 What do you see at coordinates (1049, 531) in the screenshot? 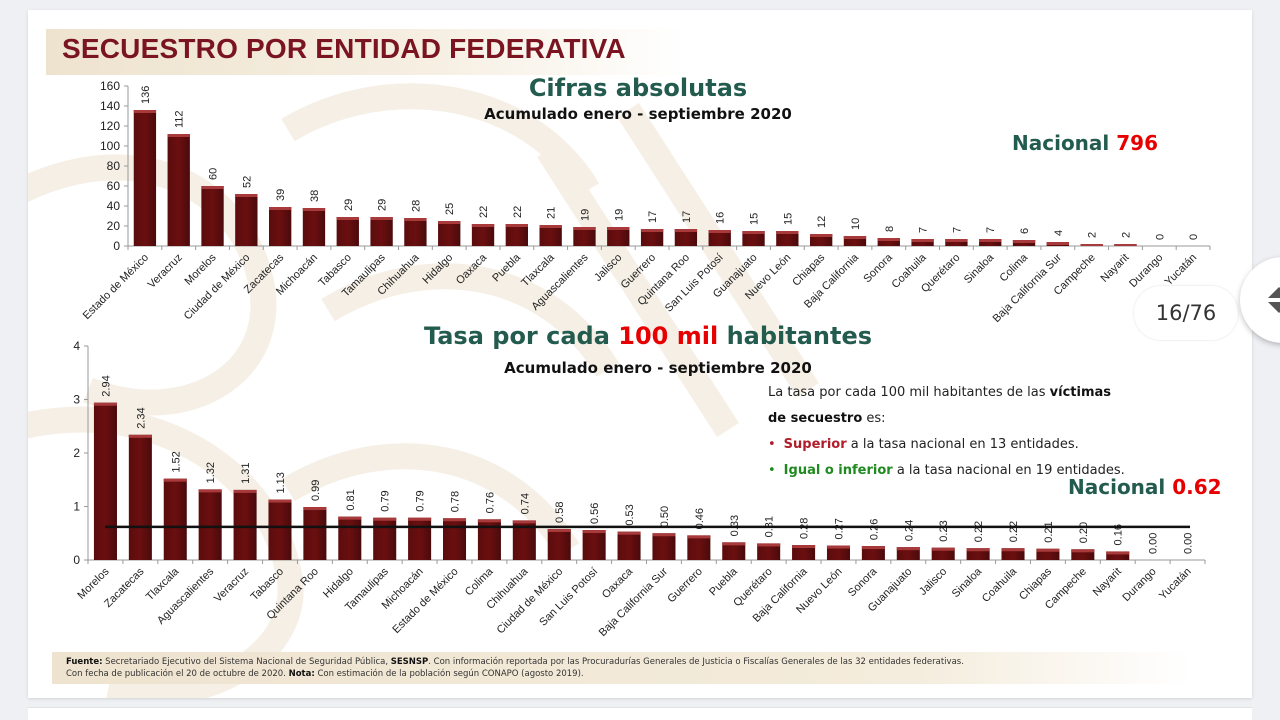
I see `data-label: 0.21` at bounding box center [1049, 531].